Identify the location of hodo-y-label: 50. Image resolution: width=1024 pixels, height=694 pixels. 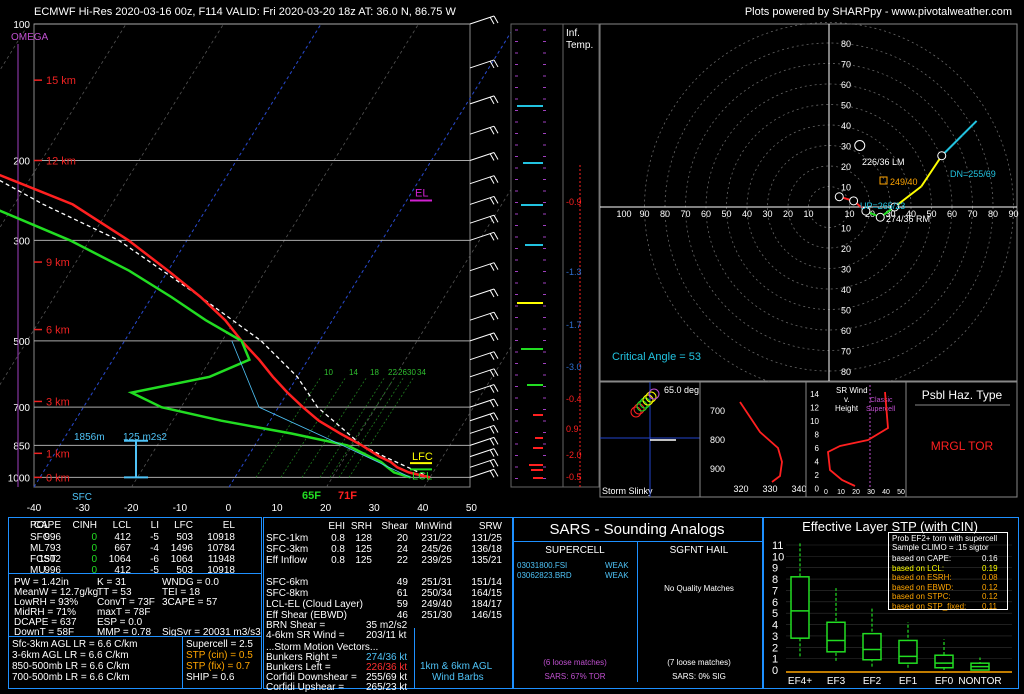
(846, 106).